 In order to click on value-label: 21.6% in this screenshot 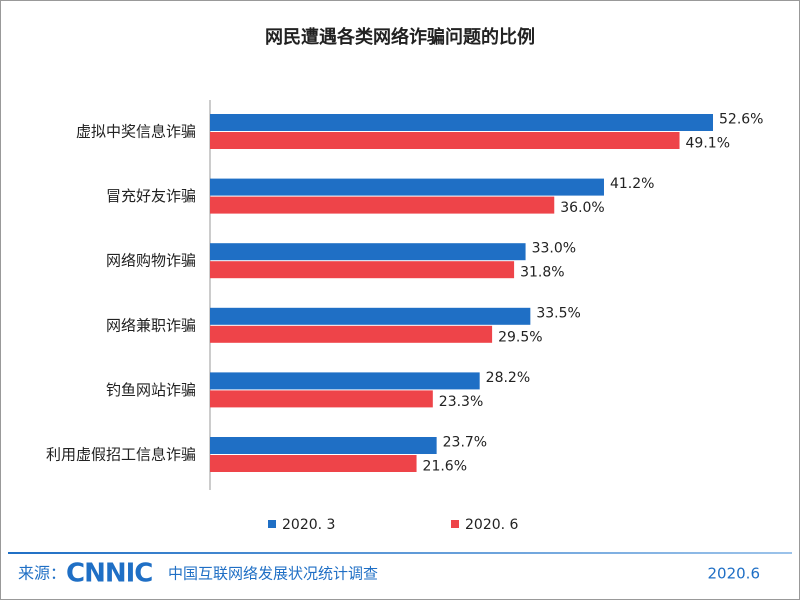, I will do `click(445, 467)`.